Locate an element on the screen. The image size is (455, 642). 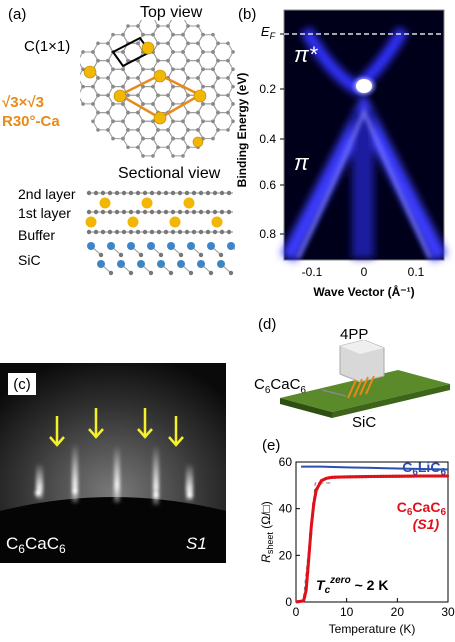
leed-shadow is located at coordinates (113, 530).